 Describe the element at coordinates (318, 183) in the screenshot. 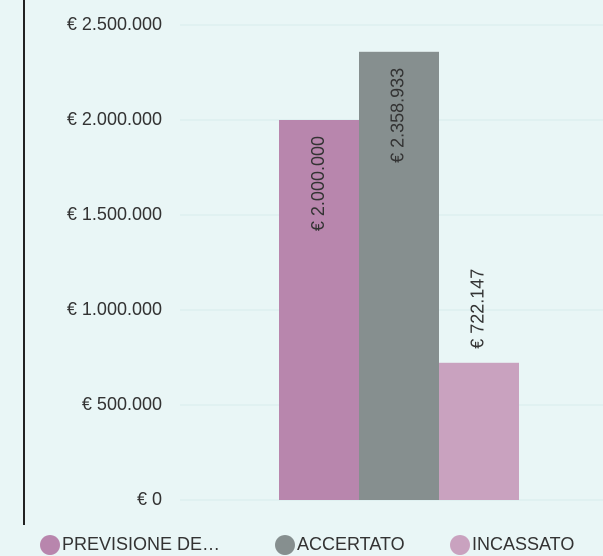

I see `value-label: € 2.000.000` at that location.